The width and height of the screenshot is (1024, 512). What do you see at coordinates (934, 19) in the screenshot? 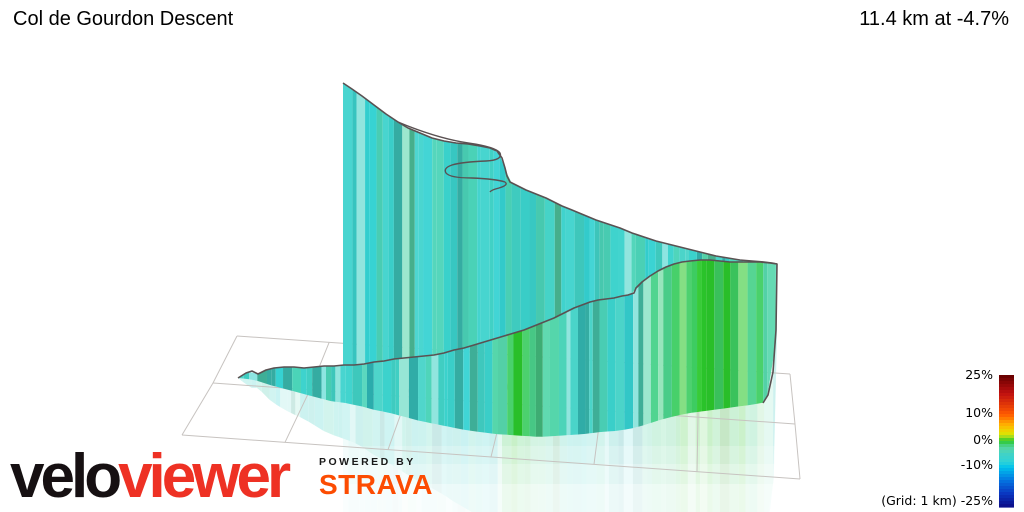
I see `route-summary: 11.4 km at -4.7%` at bounding box center [934, 19].